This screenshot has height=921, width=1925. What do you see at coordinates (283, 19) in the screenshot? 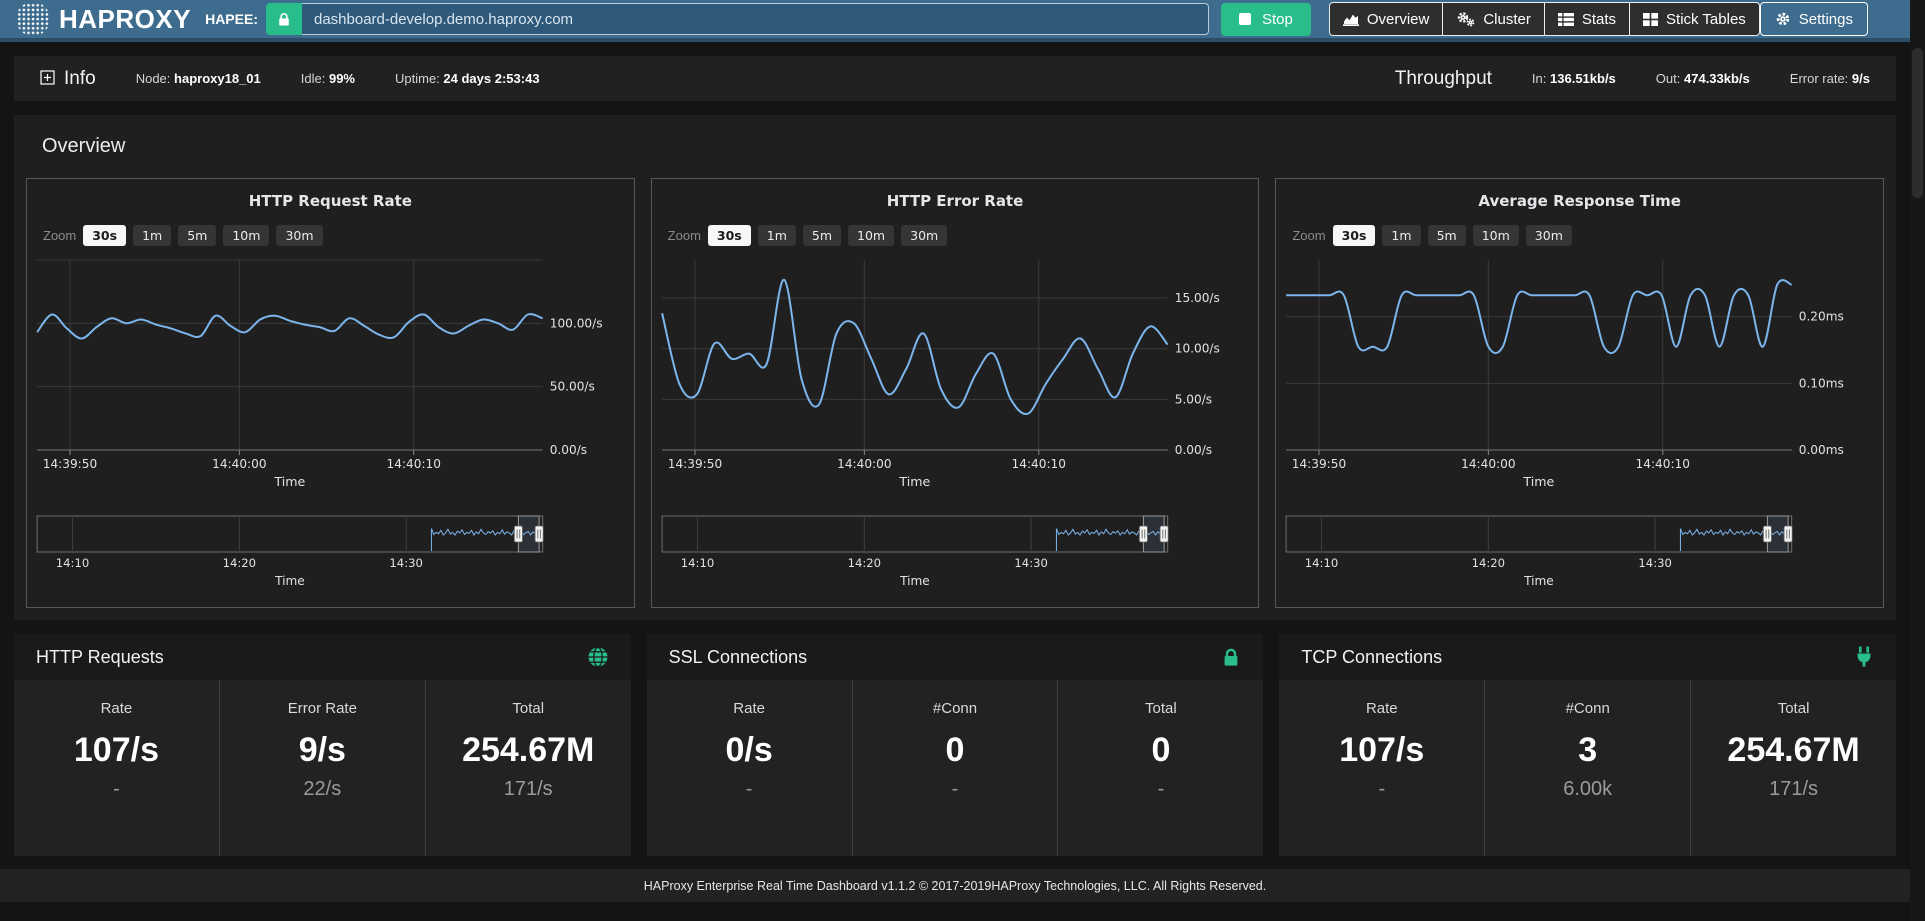
I see `url-lock-button` at bounding box center [283, 19].